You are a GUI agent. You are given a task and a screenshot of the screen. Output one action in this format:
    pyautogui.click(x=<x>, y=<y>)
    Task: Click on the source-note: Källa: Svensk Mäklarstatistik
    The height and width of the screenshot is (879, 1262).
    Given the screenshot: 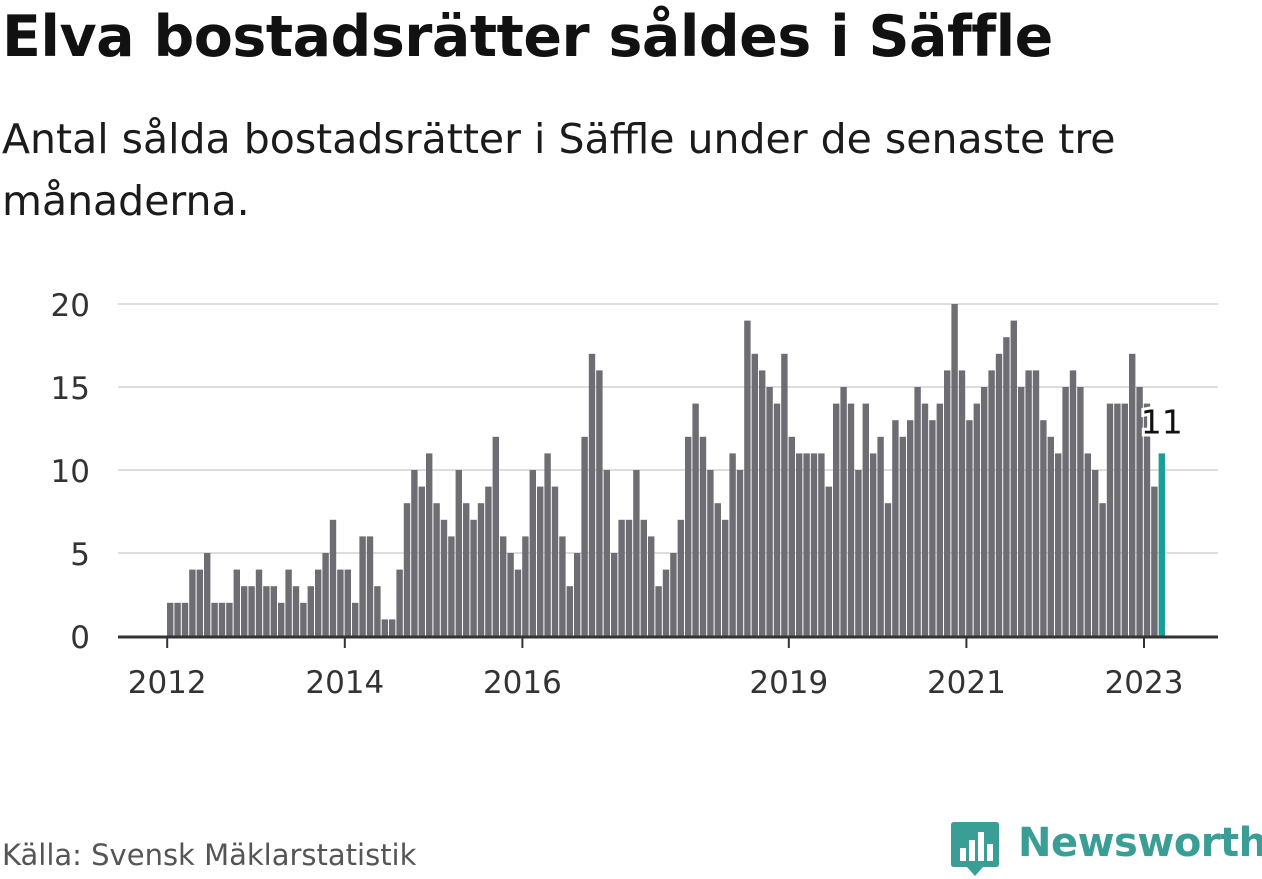 What is the action you would take?
    pyautogui.click(x=209, y=855)
    